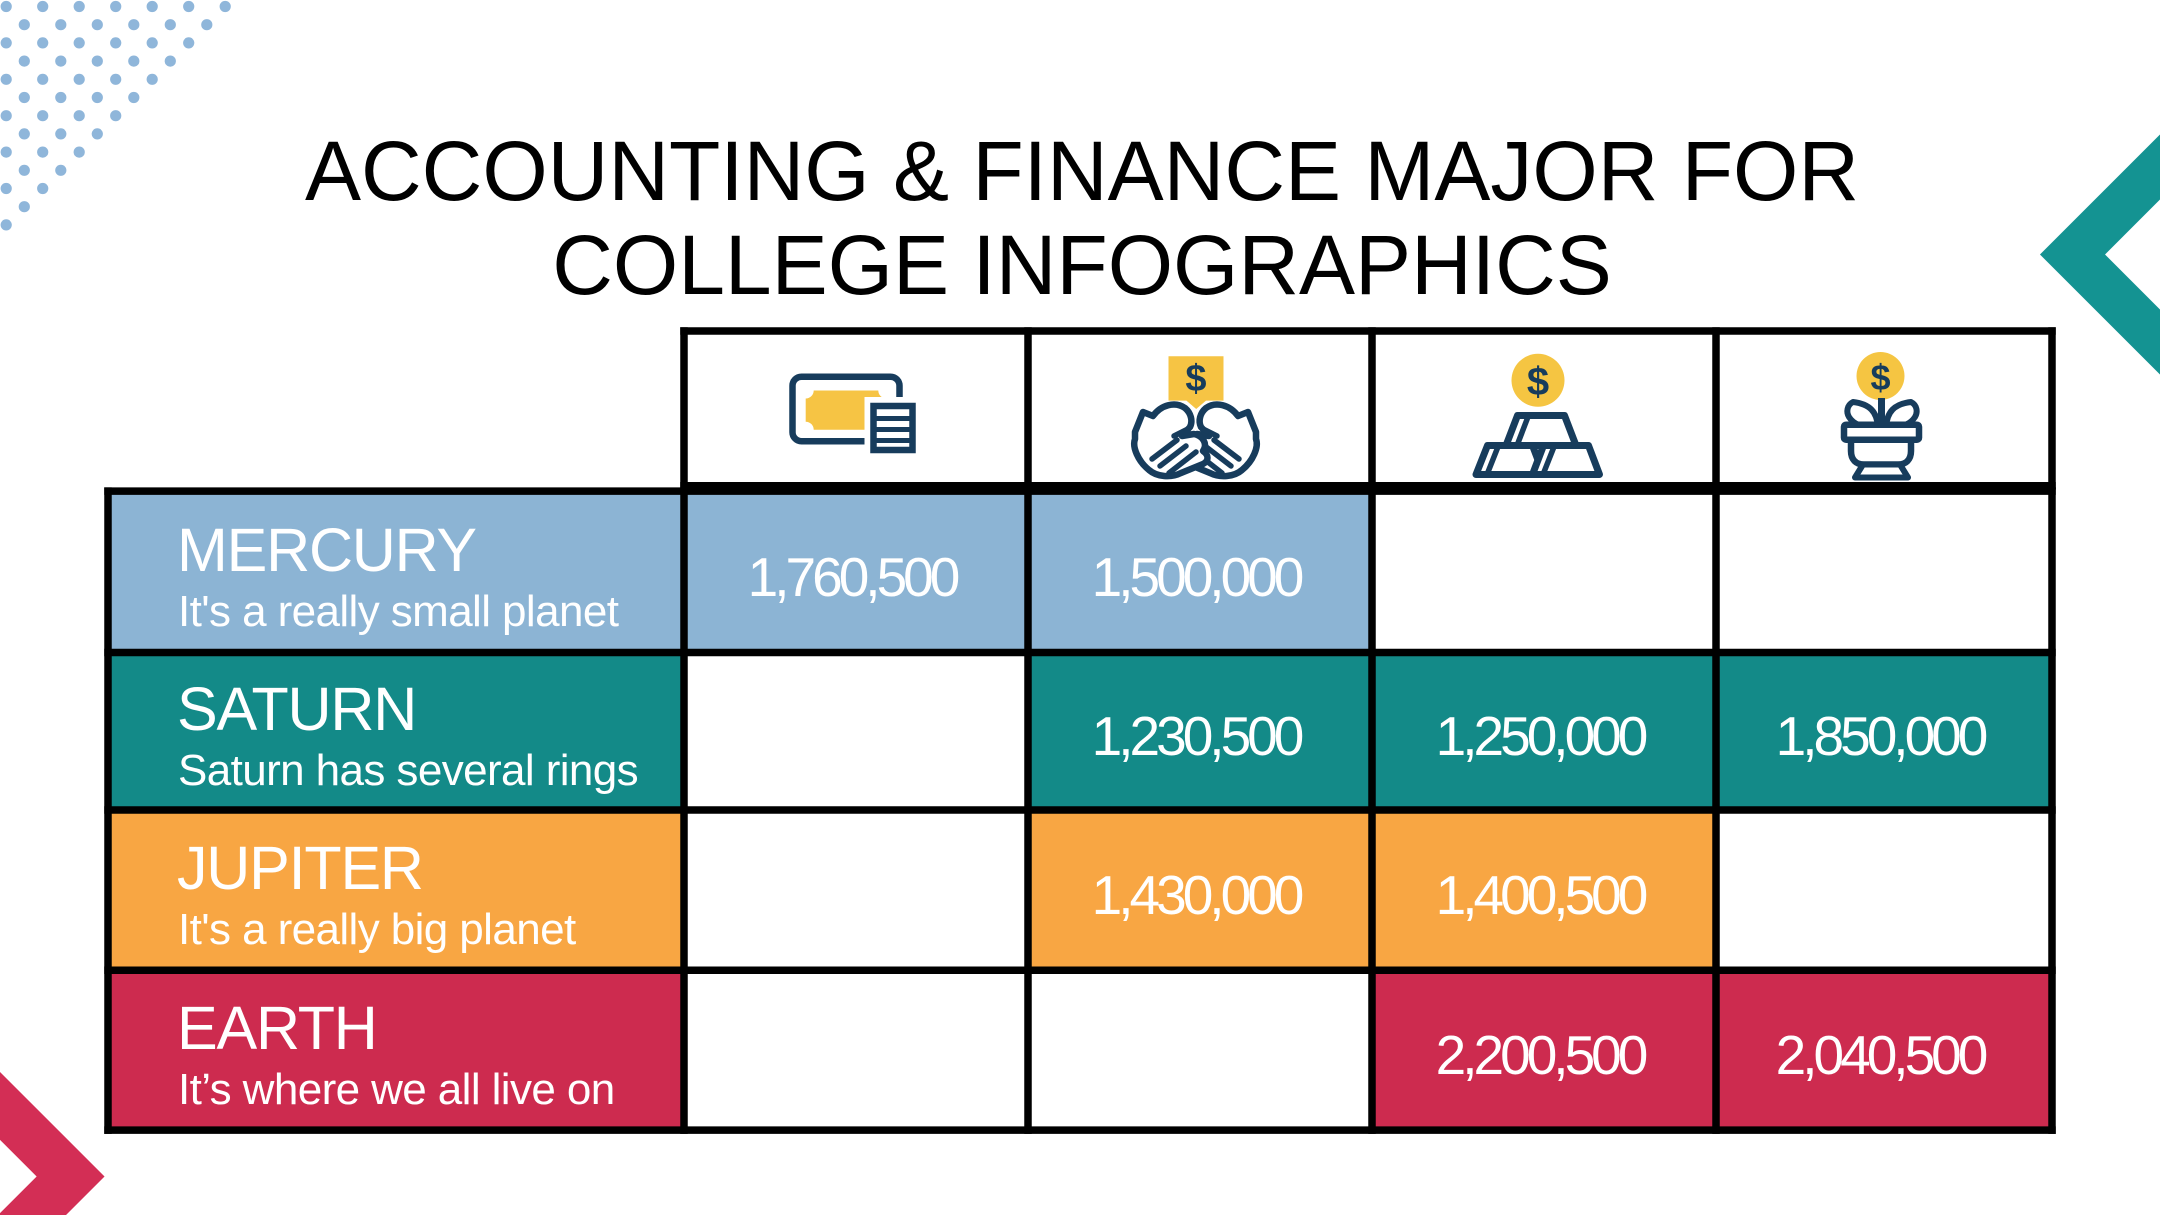 The image size is (2160, 1220). I want to click on svg-text: 1,250,000, so click(1541, 736).